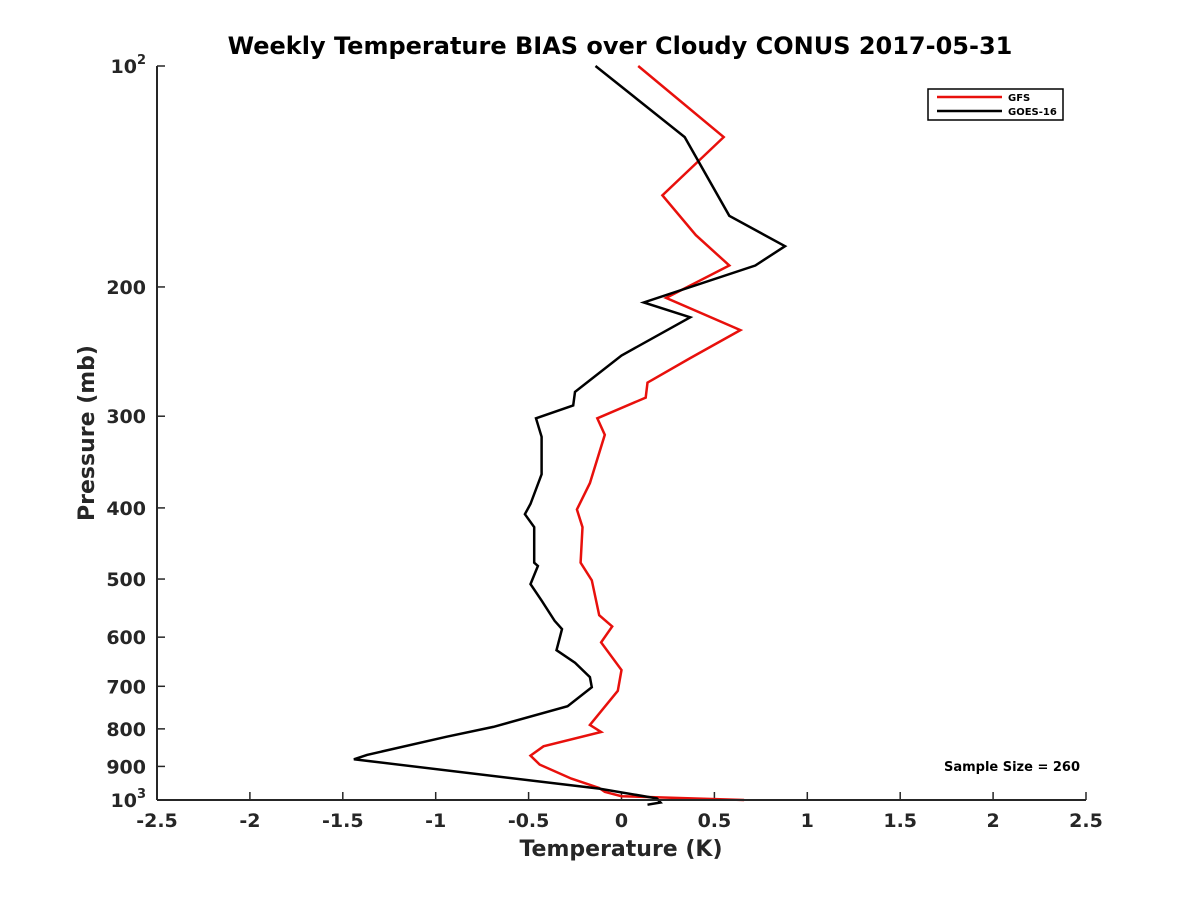 This screenshot has height=900, width=1200. What do you see at coordinates (126, 687) in the screenshot?
I see `y-tick-label: 700` at bounding box center [126, 687].